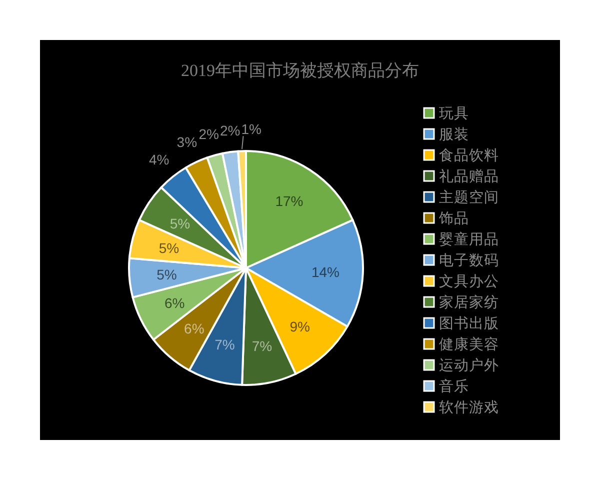 This screenshot has height=480, width=600. I want to click on data-label: 1%, so click(251, 129).